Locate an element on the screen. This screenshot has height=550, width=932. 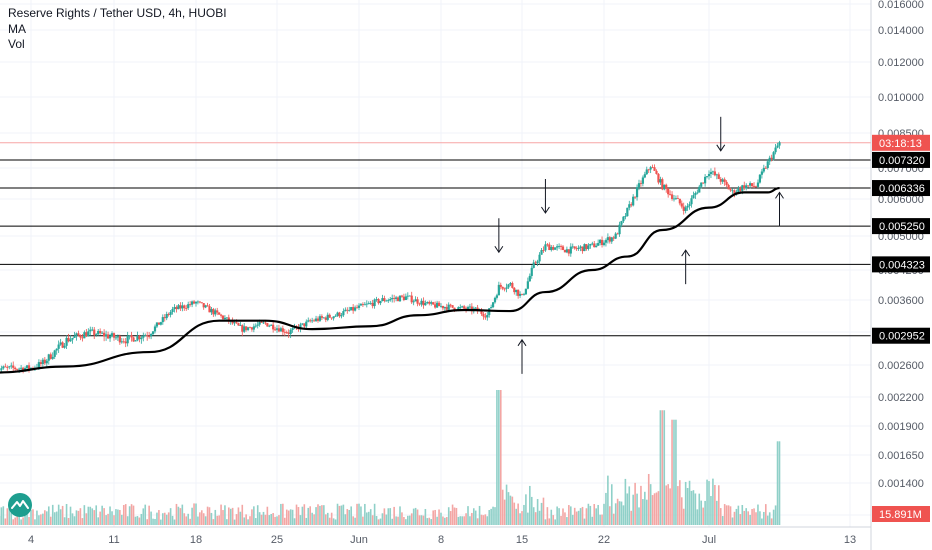
svg-text: 0.006336 is located at coordinates (902, 189).